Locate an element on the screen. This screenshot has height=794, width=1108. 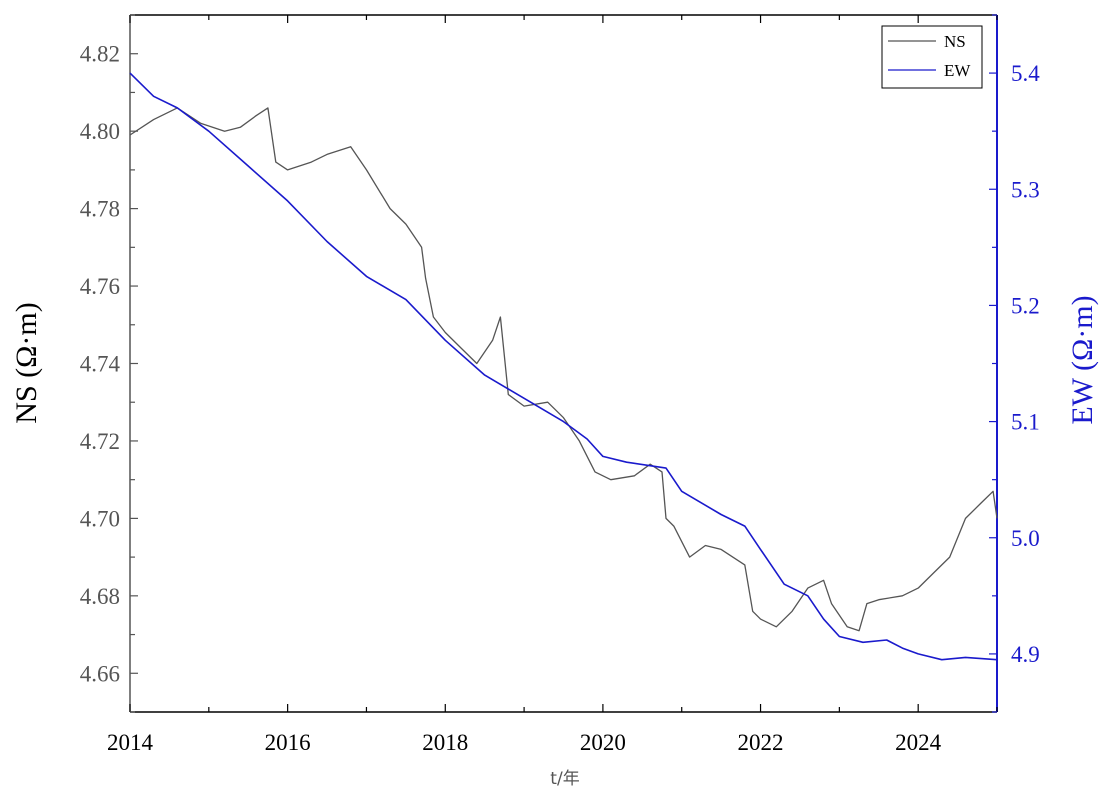
left-y-tick-label: 4.82 is located at coordinates (100, 54).